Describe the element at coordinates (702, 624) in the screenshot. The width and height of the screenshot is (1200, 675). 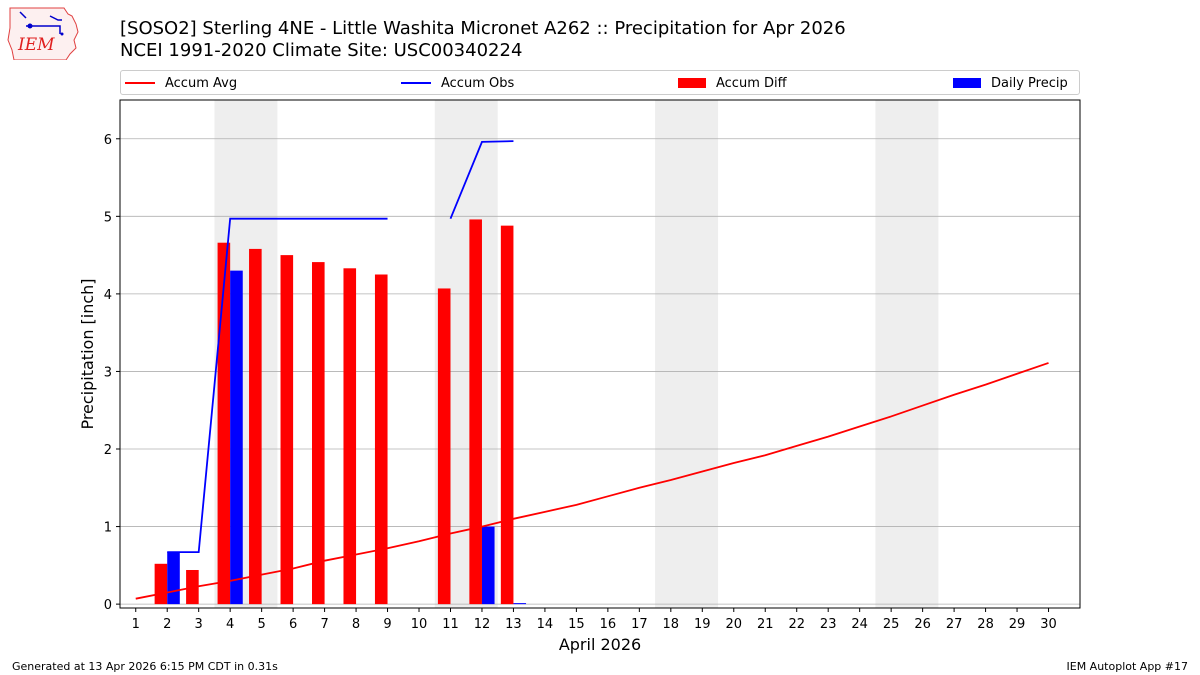
I see `x-tick-label: 19` at that location.